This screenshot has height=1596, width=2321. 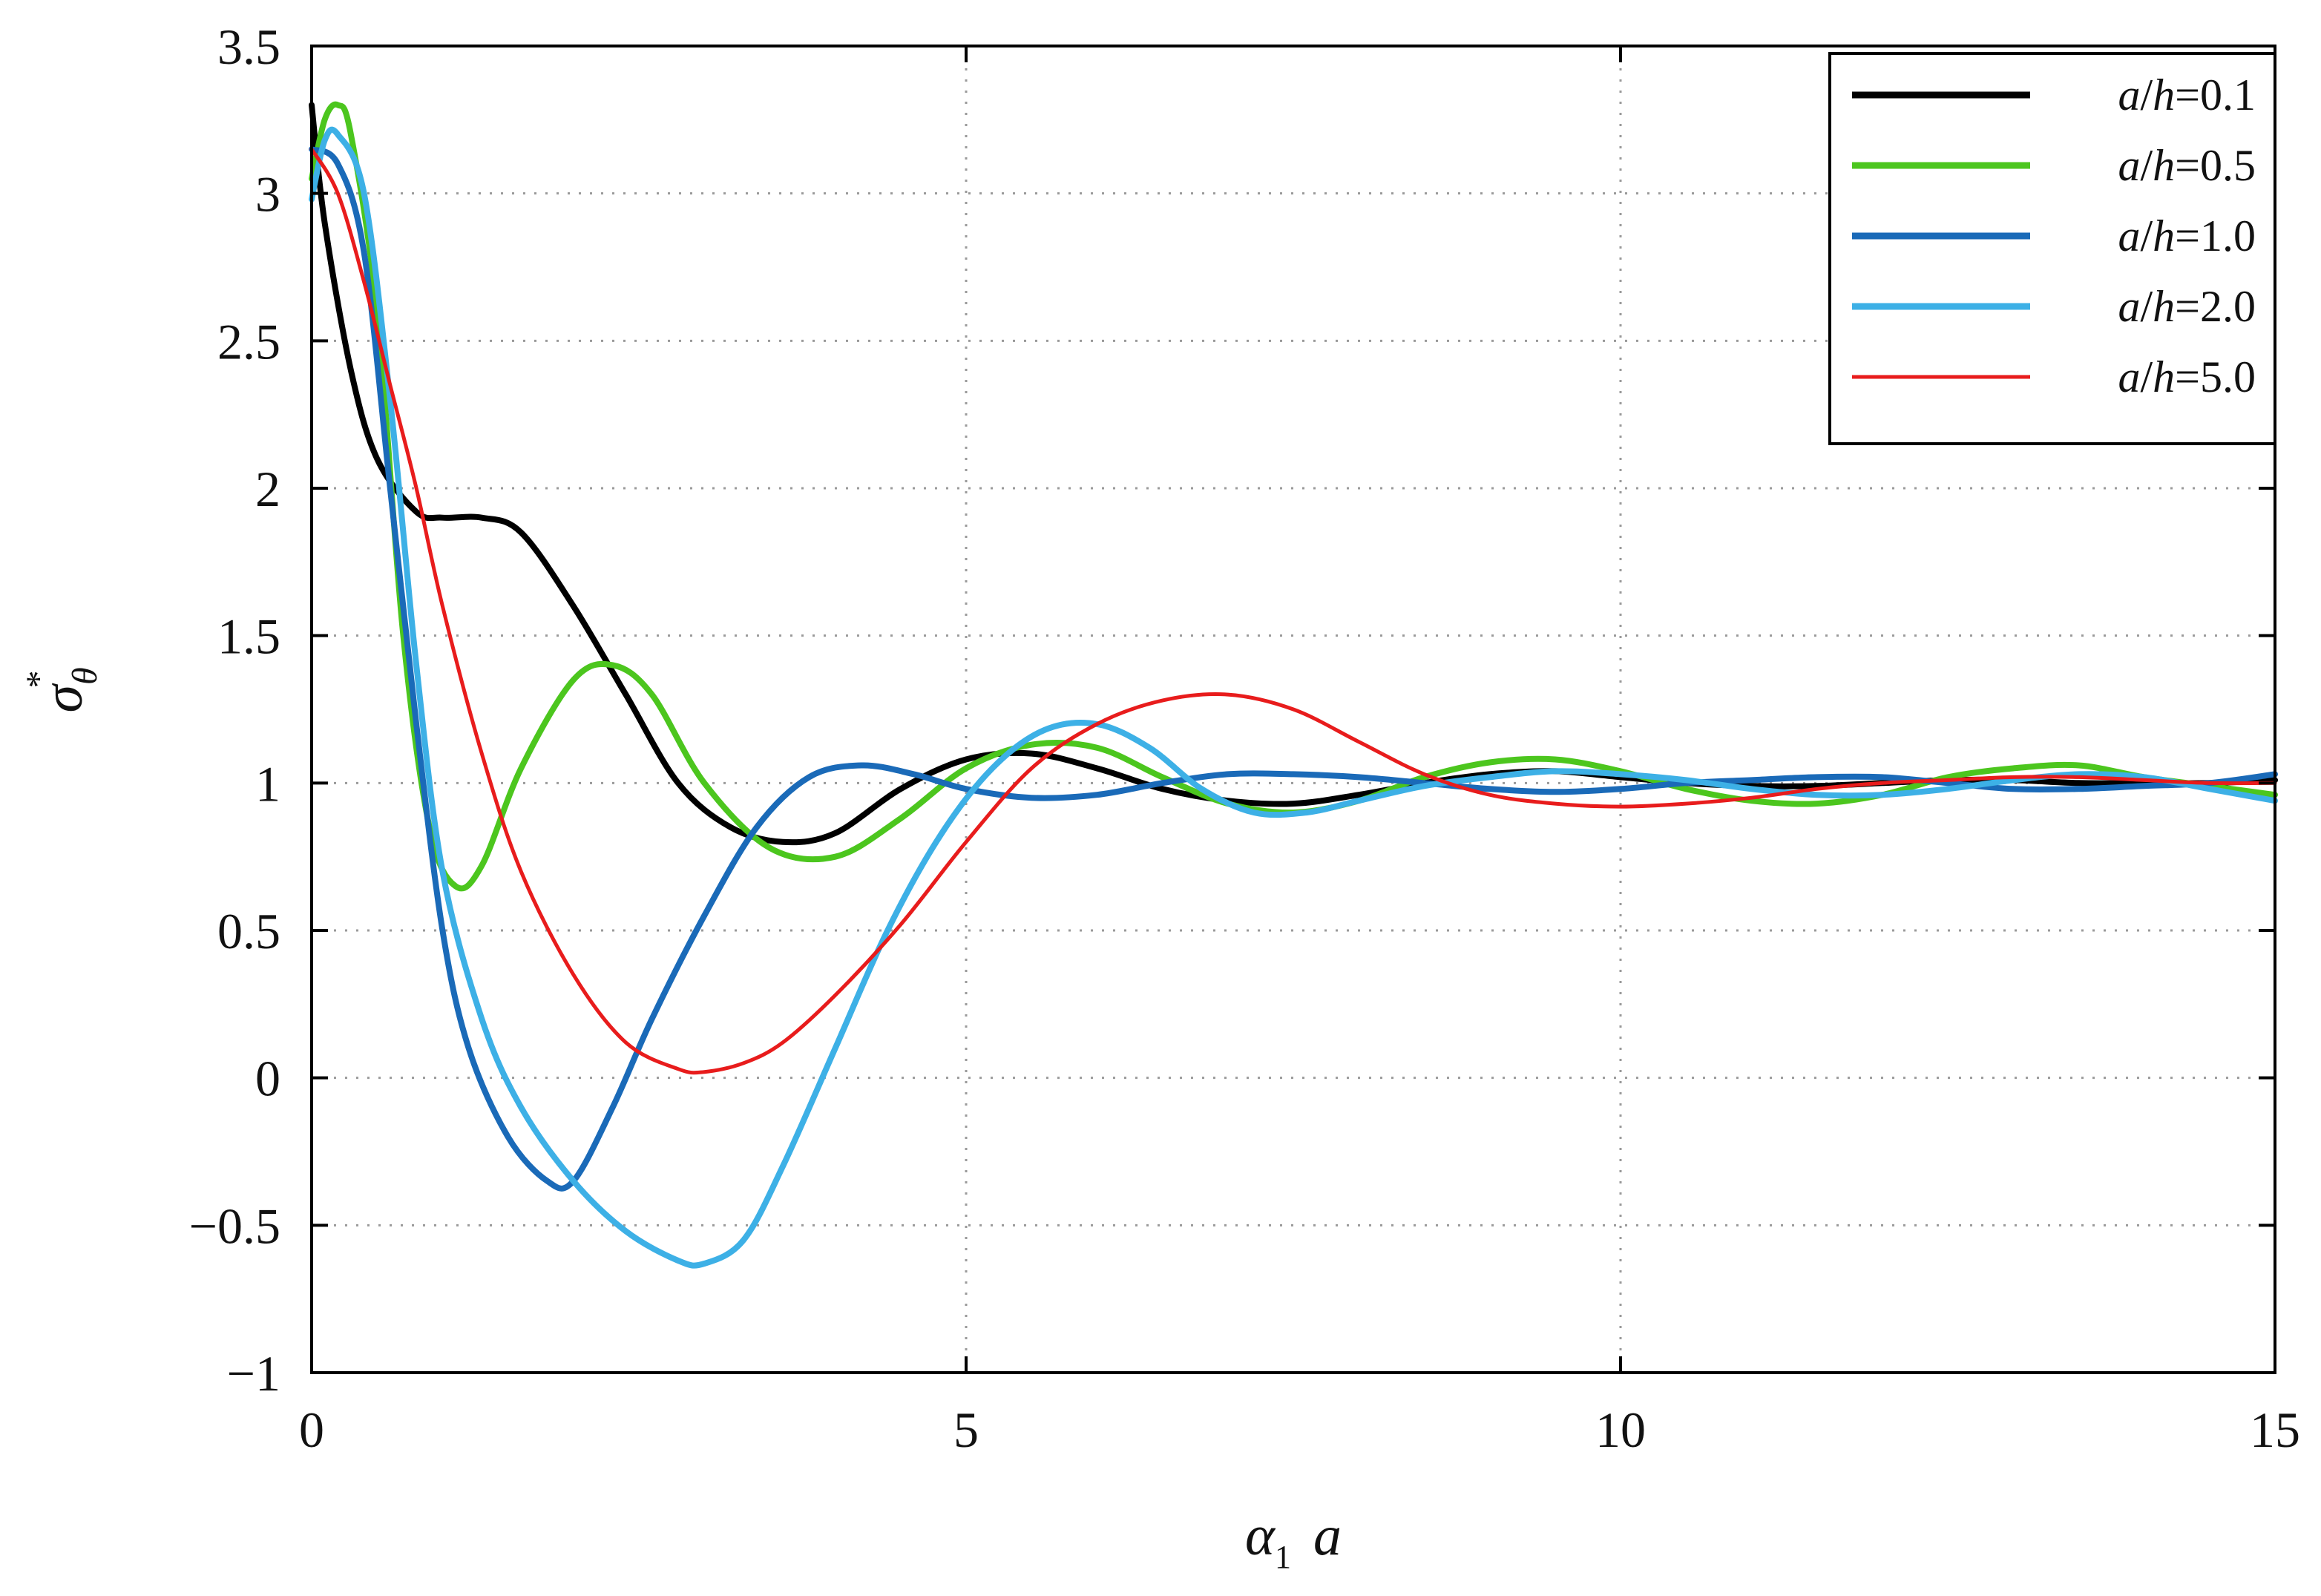 What do you see at coordinates (2187, 307) in the screenshot?
I see `legend-label: a/h=2.0` at bounding box center [2187, 307].